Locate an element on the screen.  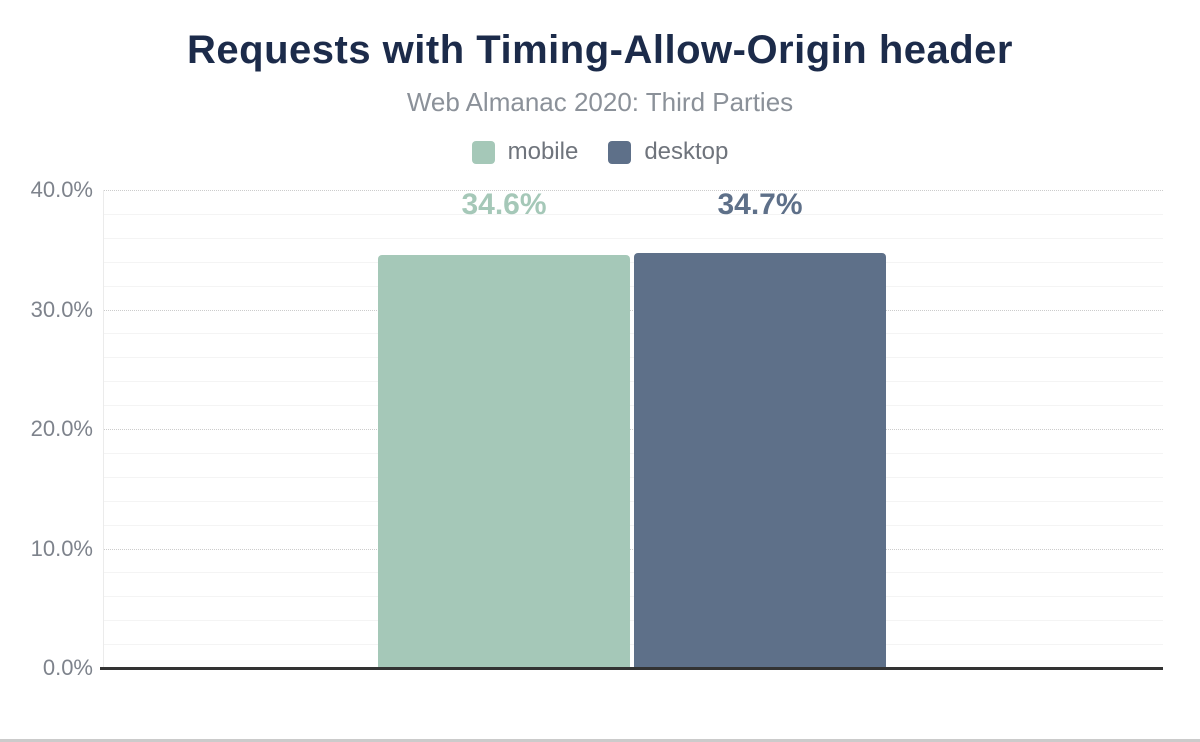
legend-label-mobile: mobile is located at coordinates (543, 151).